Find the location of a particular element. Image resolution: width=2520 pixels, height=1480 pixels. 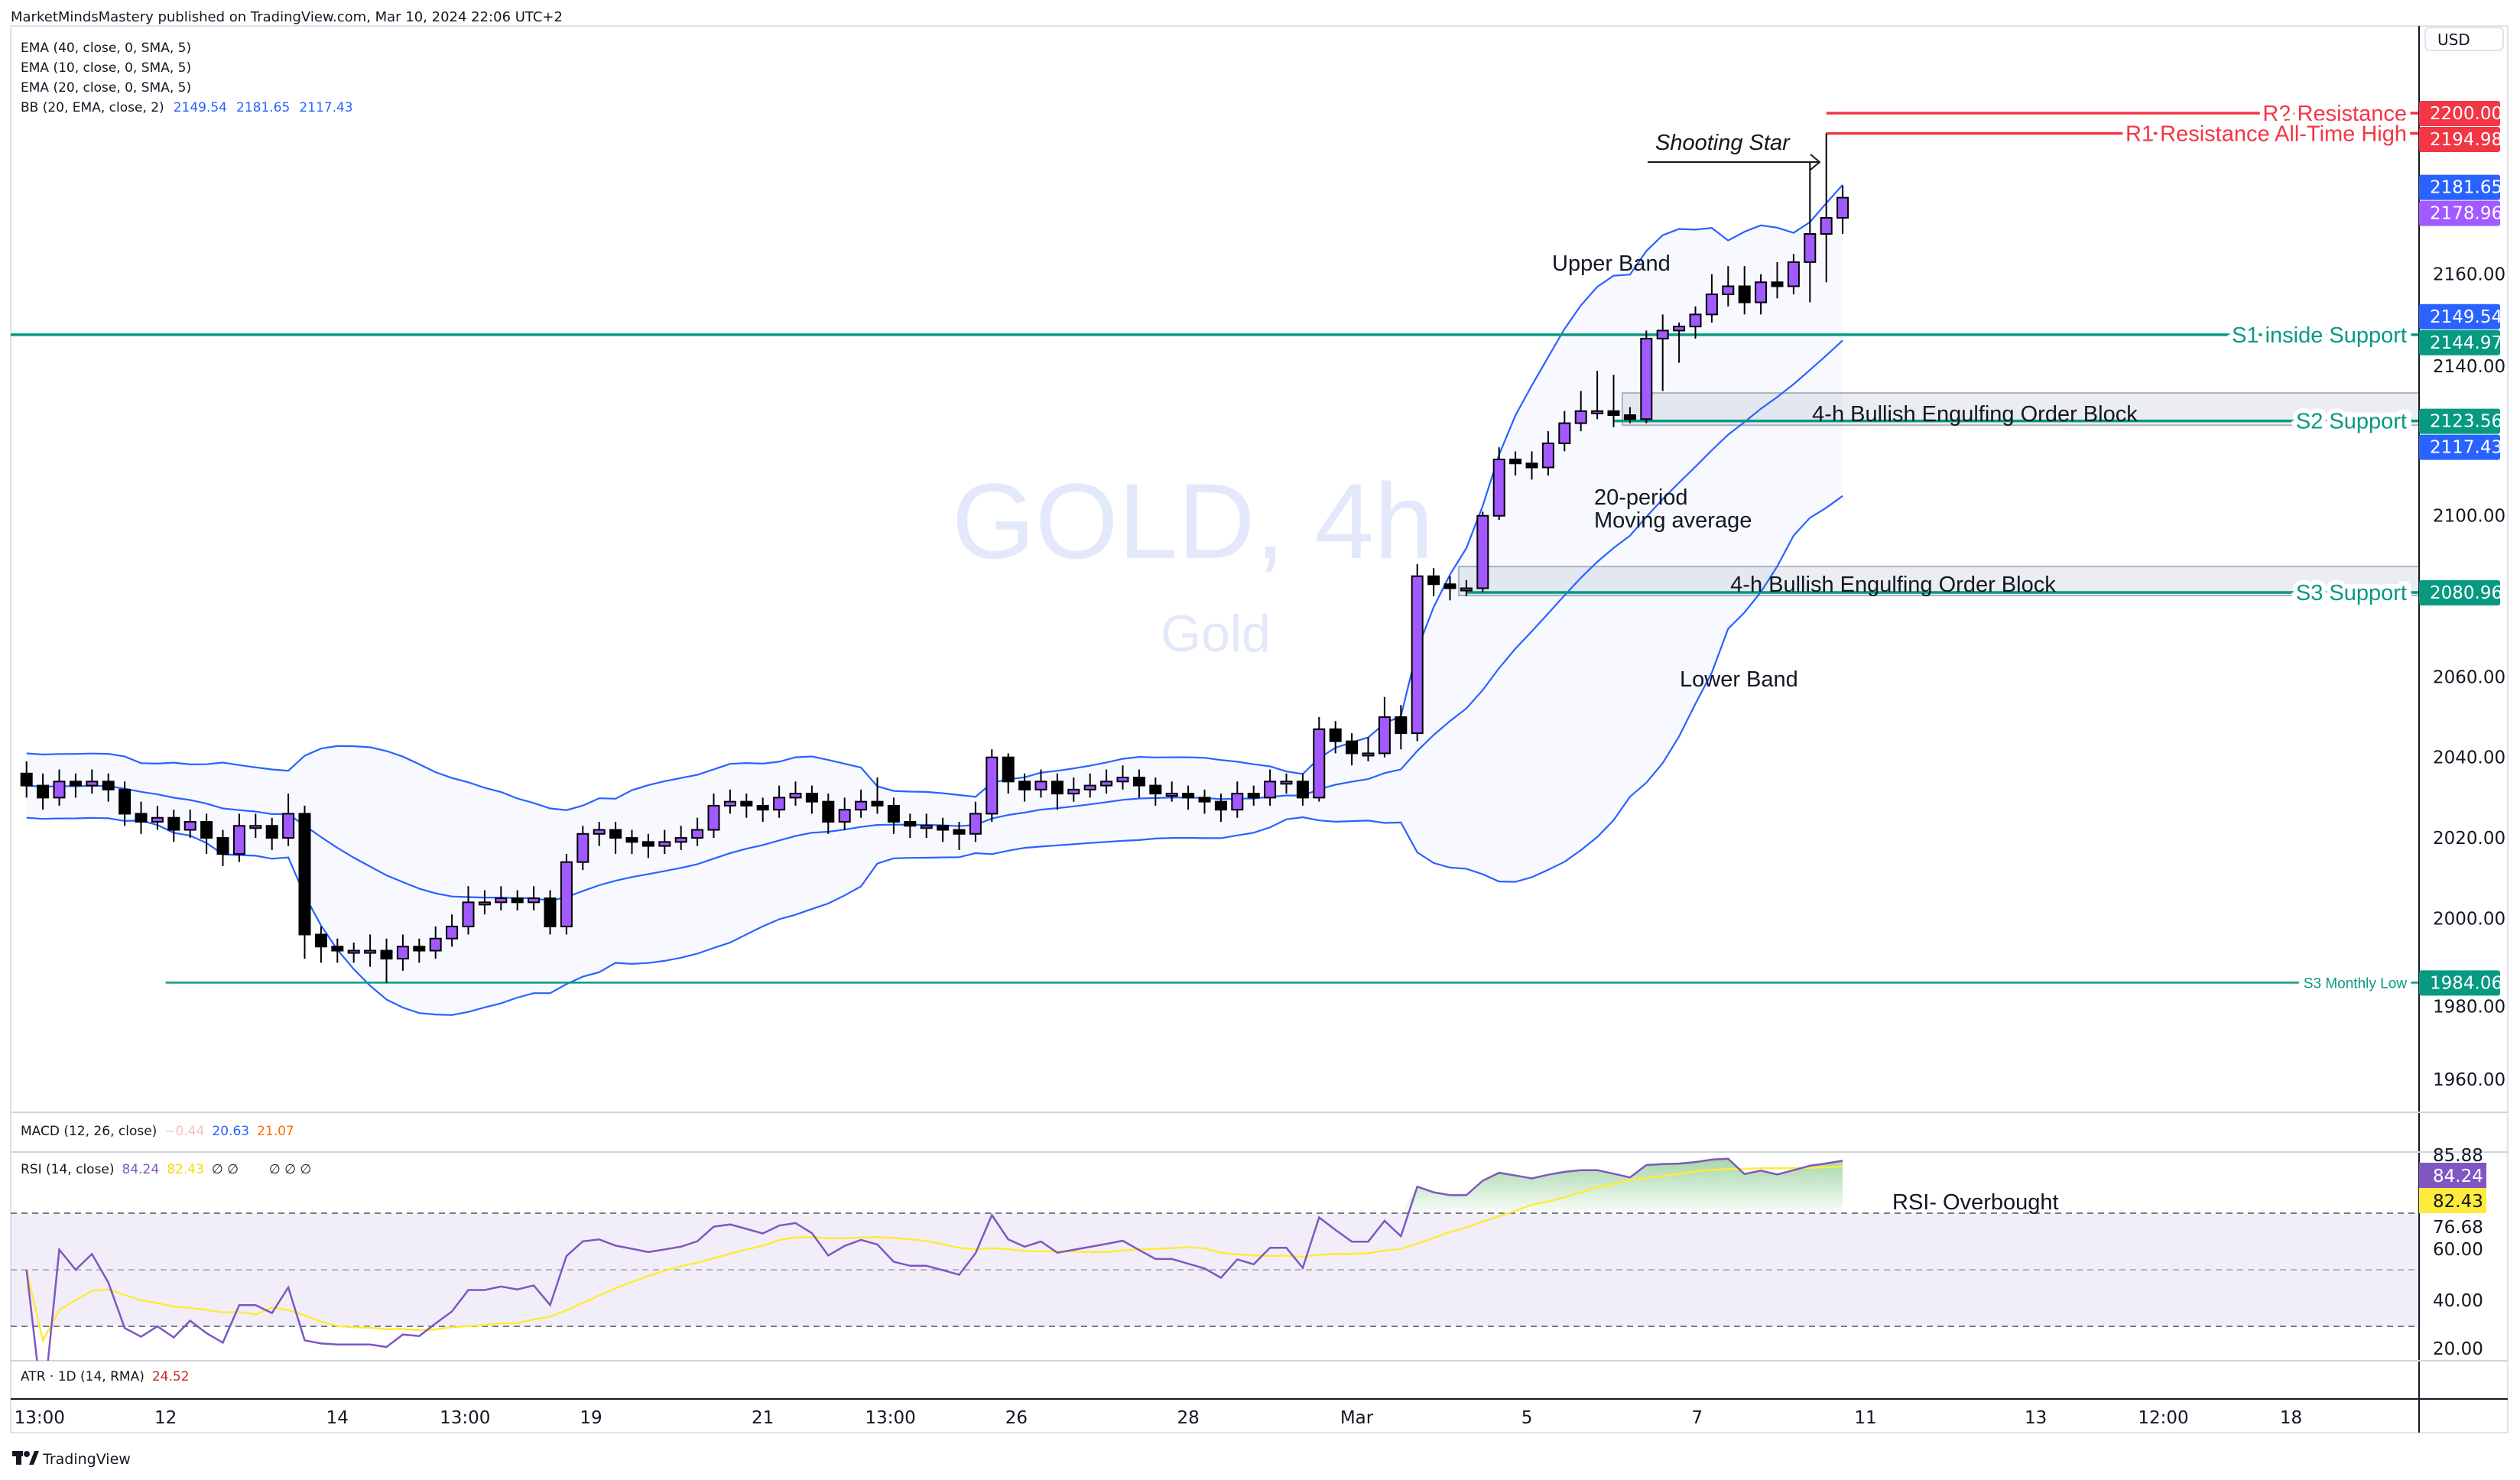

price-badge-text: 2200.00 is located at coordinates (2466, 114).